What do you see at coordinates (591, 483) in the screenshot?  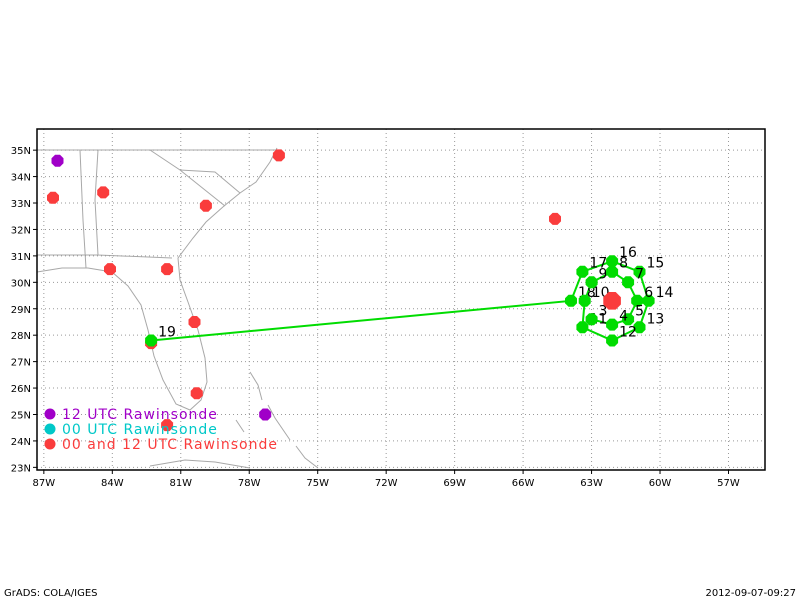 I see `x-tick-label: 63W` at bounding box center [591, 483].